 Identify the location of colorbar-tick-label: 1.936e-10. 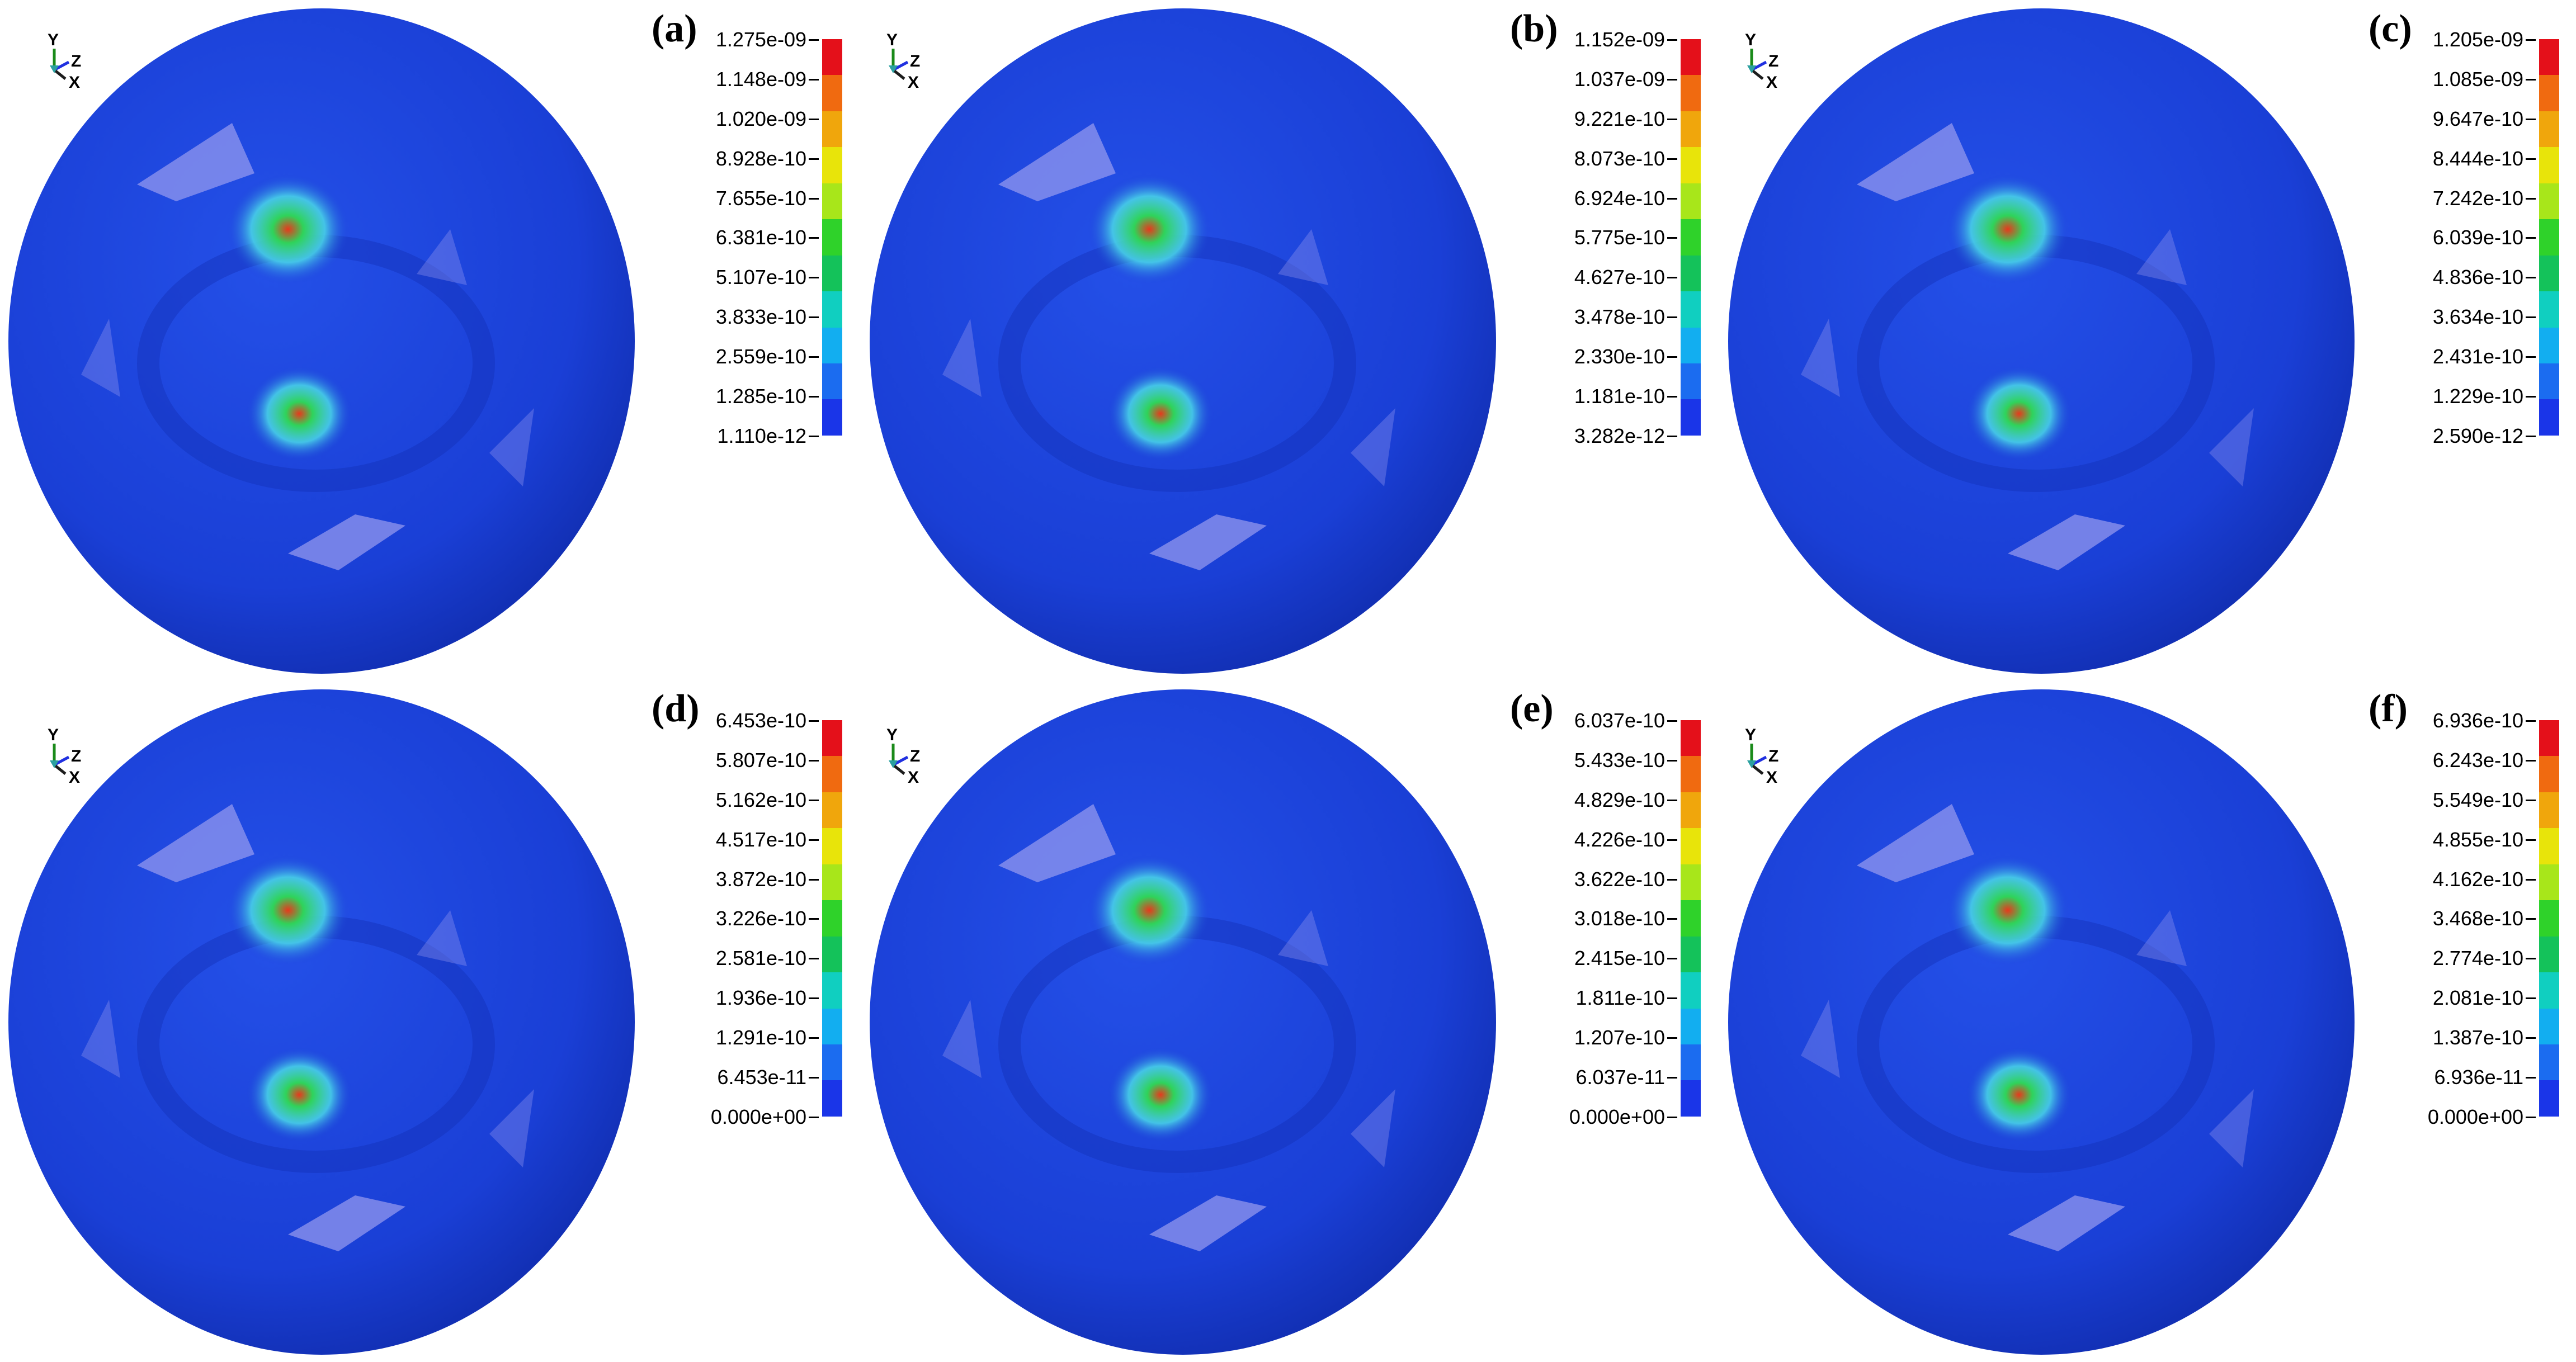
(767, 998).